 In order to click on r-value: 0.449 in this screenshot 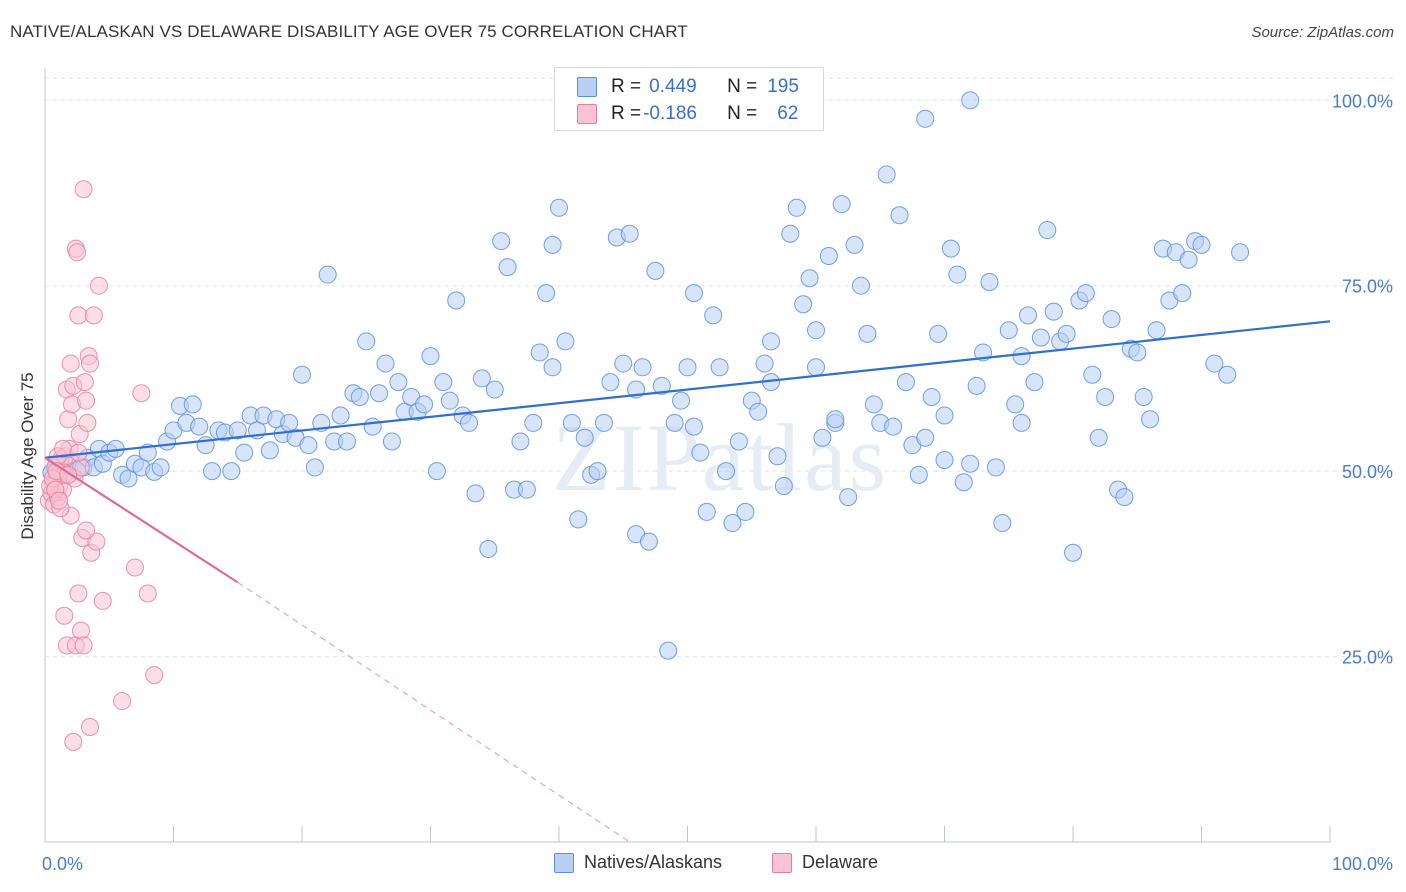, I will do `click(673, 86)`.